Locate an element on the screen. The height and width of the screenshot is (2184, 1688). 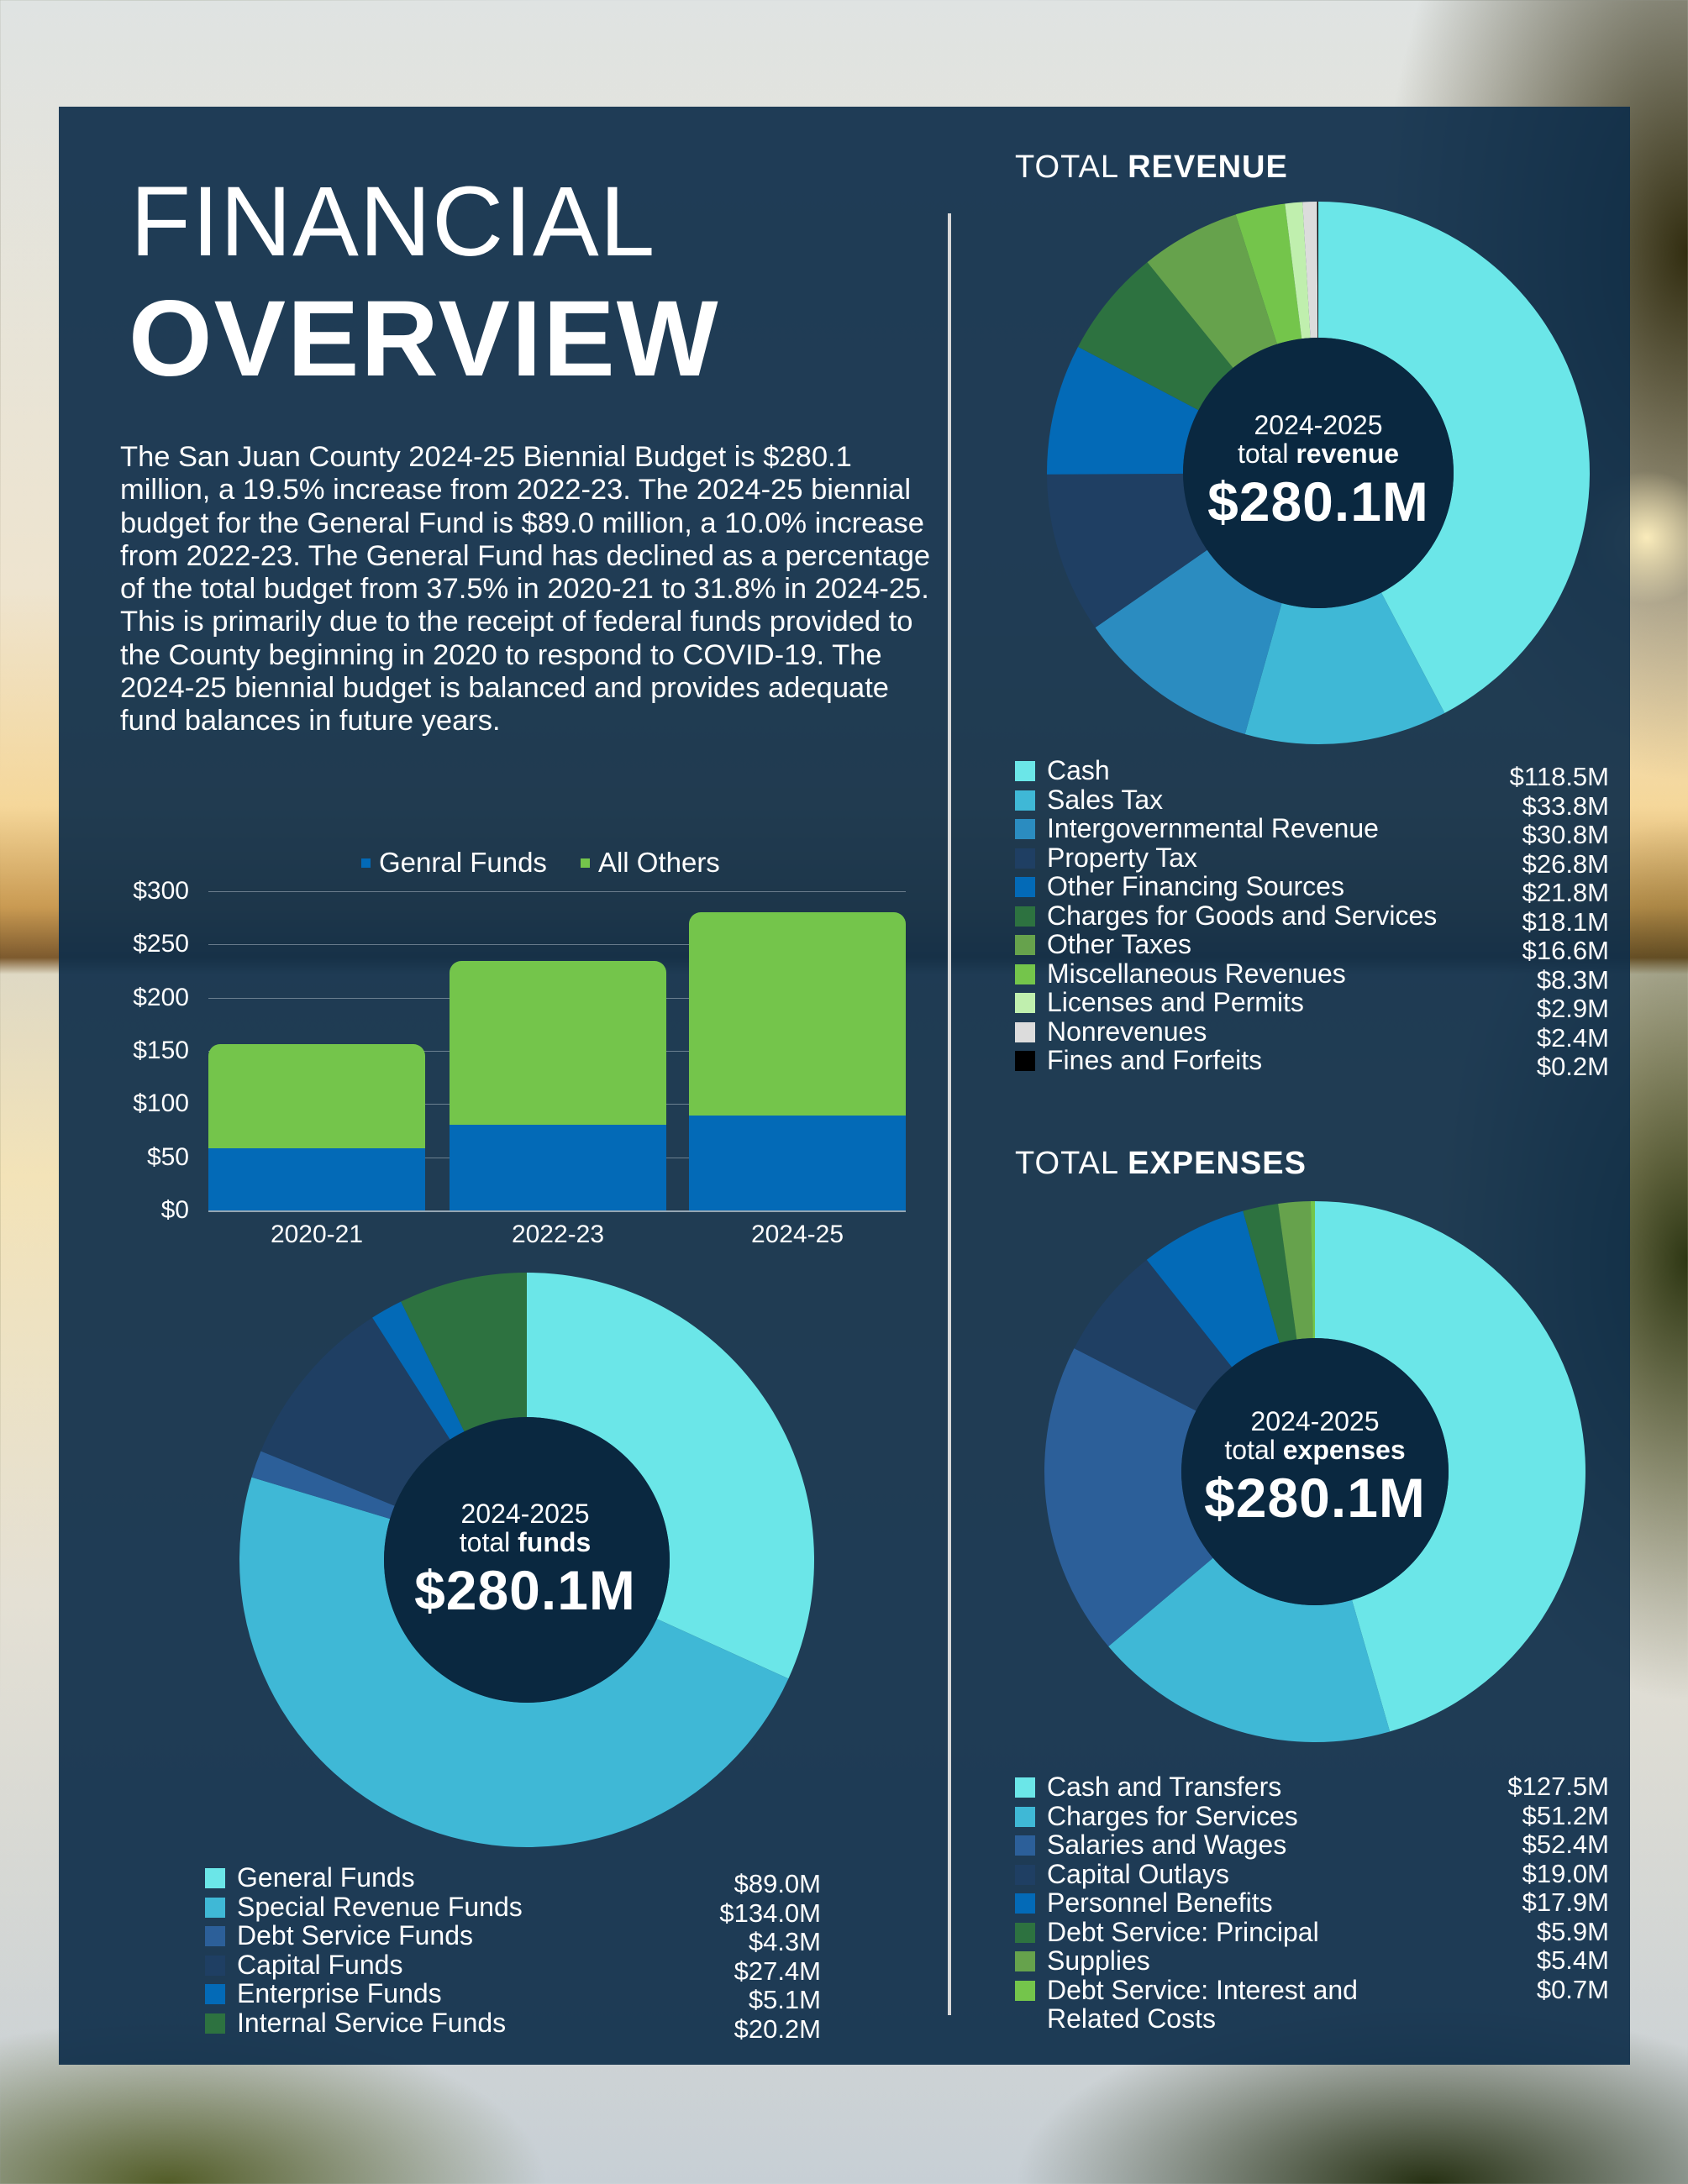
legend-value: $18.1M is located at coordinates (1565, 921).